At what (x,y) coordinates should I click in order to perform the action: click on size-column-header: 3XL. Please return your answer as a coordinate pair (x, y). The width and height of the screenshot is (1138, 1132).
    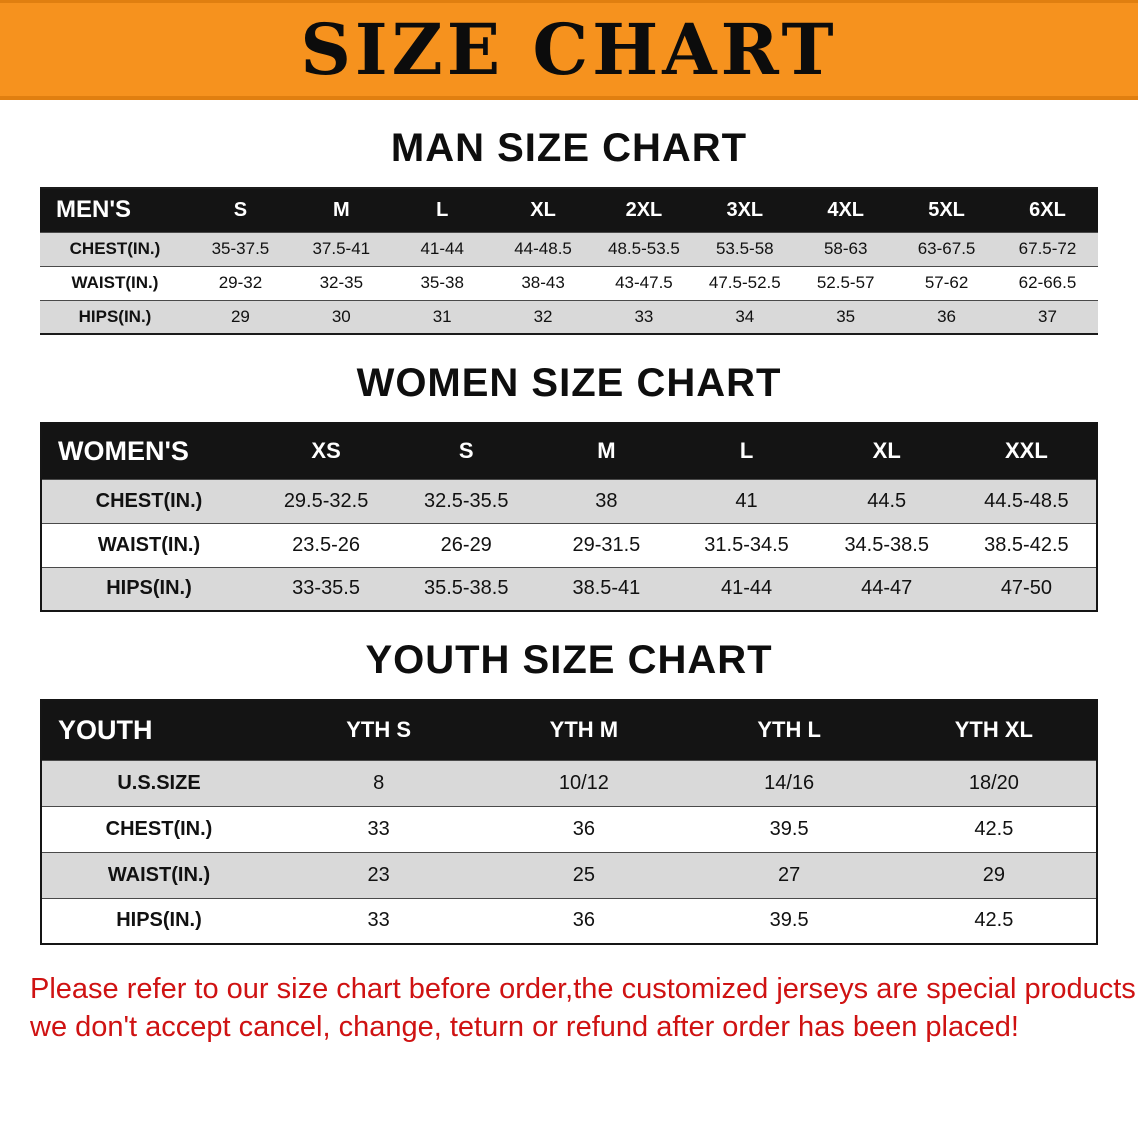
    Looking at the image, I should click on (745, 210).